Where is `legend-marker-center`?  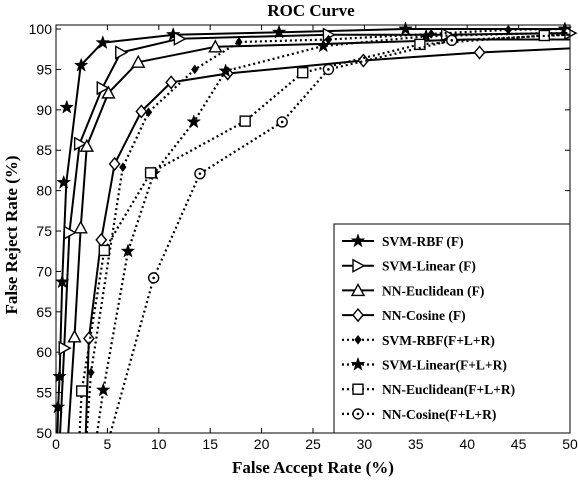 legend-marker-center is located at coordinates (358, 414).